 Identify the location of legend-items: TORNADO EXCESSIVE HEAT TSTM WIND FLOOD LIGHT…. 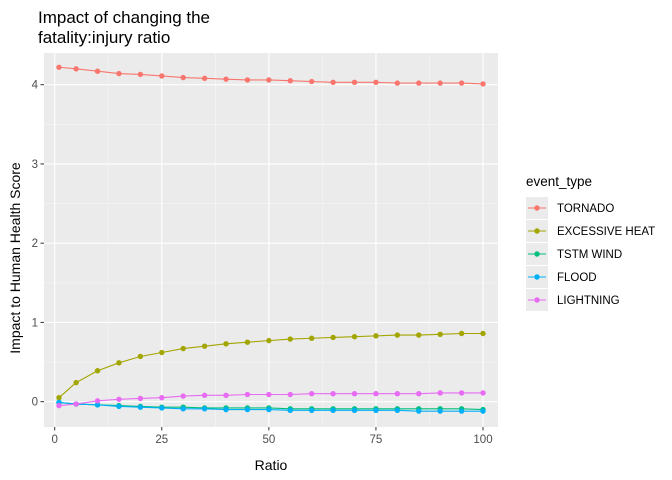
(590, 254).